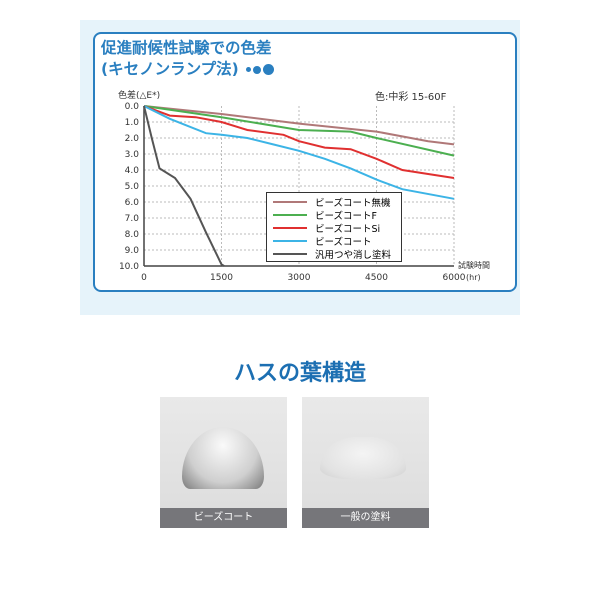 This screenshot has width=600, height=600. I want to click on x-tick-label: 0, so click(144, 278).